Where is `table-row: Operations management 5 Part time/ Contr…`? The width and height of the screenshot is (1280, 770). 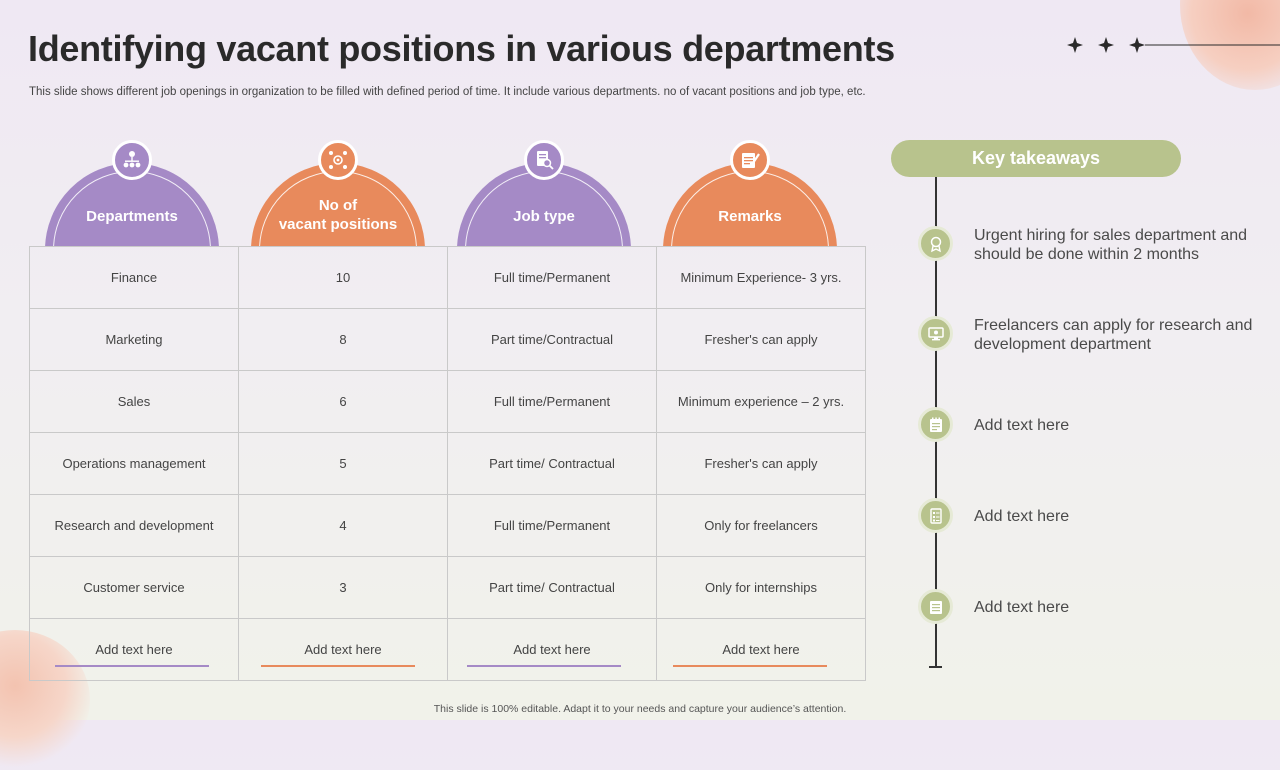 table-row: Operations management 5 Part time/ Contr… is located at coordinates (447, 463).